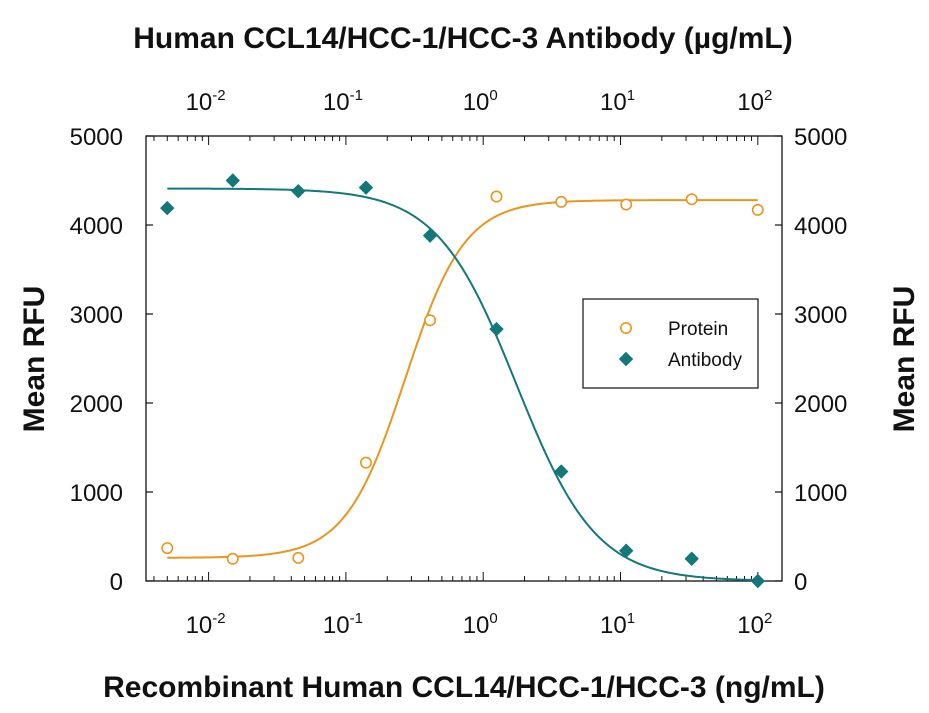 The width and height of the screenshot is (929, 713). I want to click on x-tick-label-top: 10¹, so click(617, 101).